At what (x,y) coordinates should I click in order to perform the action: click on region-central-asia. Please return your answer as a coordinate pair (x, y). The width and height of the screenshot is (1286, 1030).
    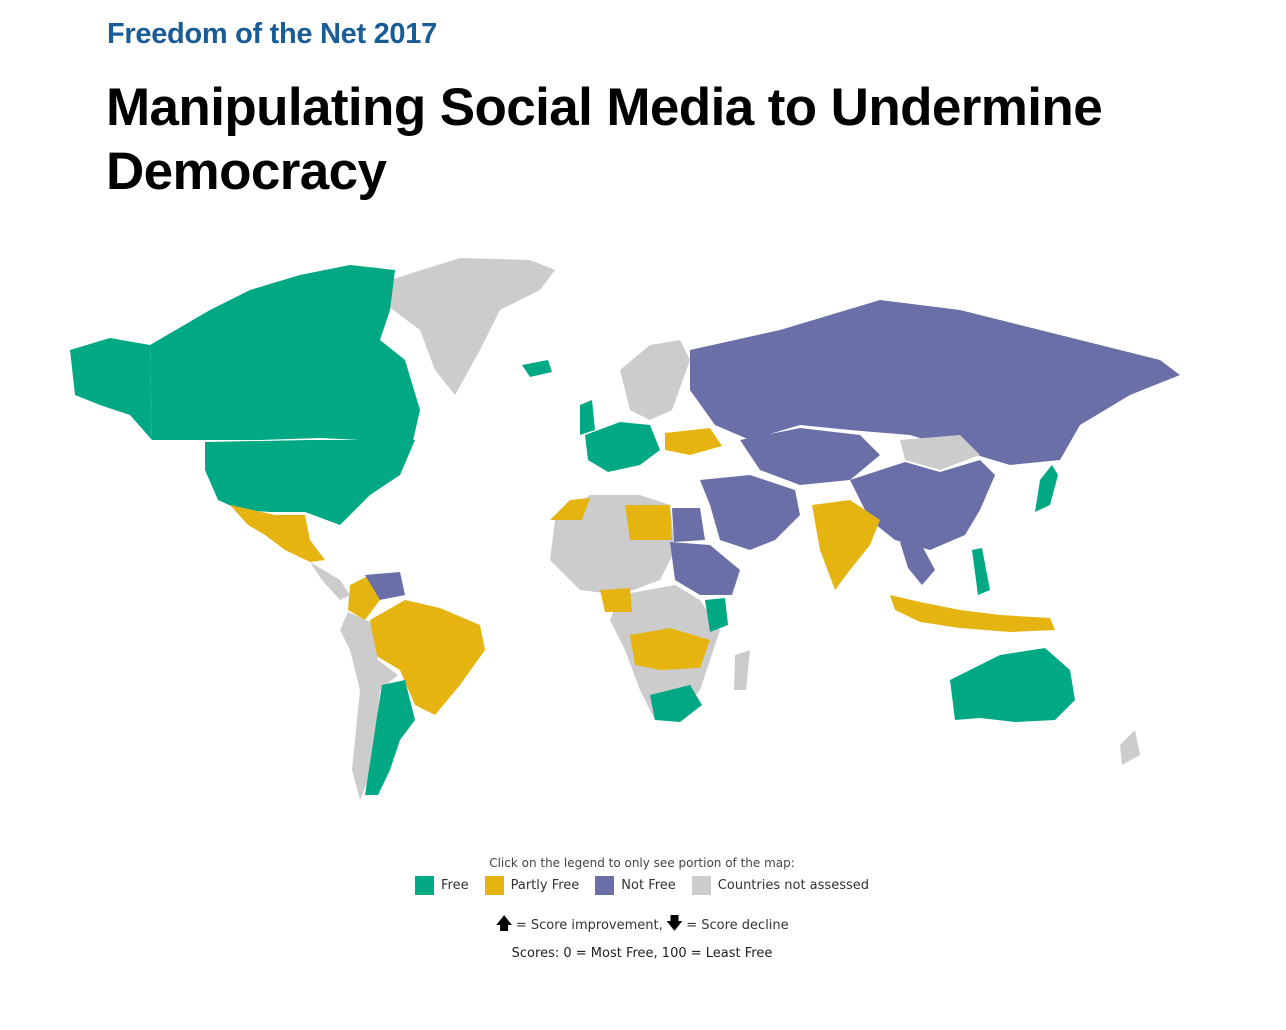
    Looking at the image, I should click on (810, 456).